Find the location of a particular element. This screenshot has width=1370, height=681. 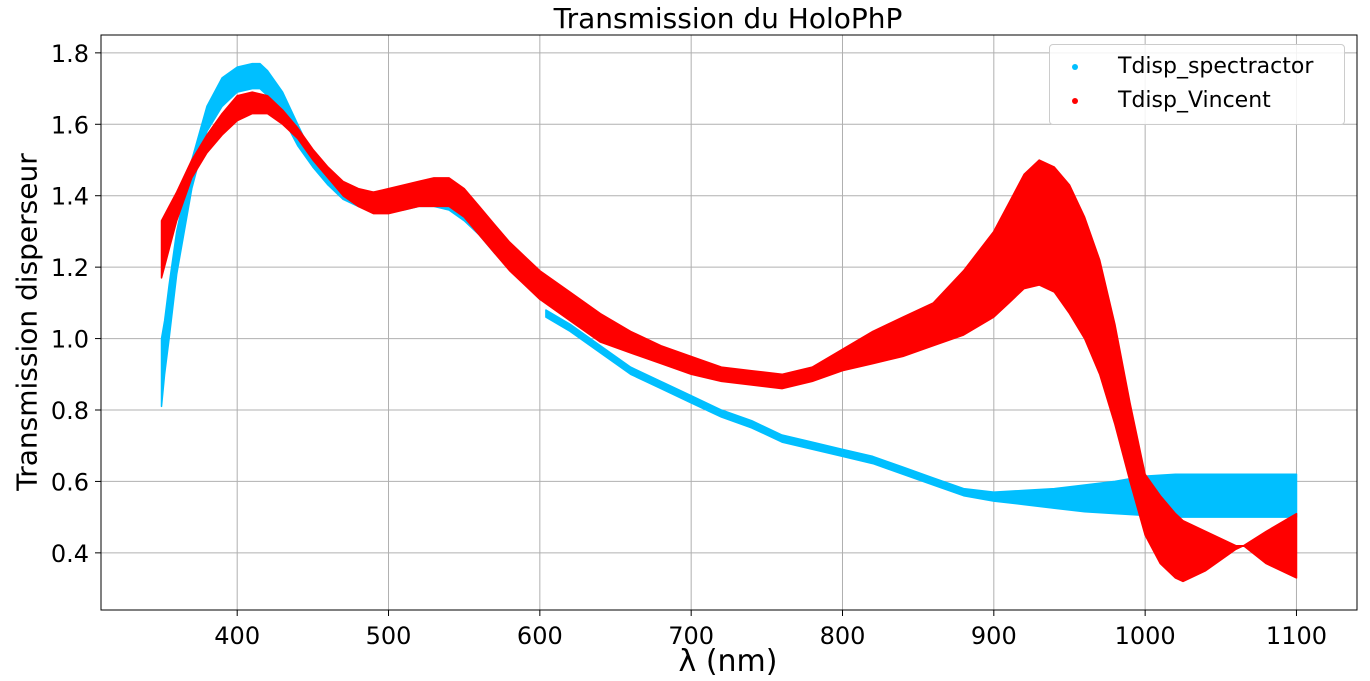

x-tick-label: 700 is located at coordinates (691, 636).